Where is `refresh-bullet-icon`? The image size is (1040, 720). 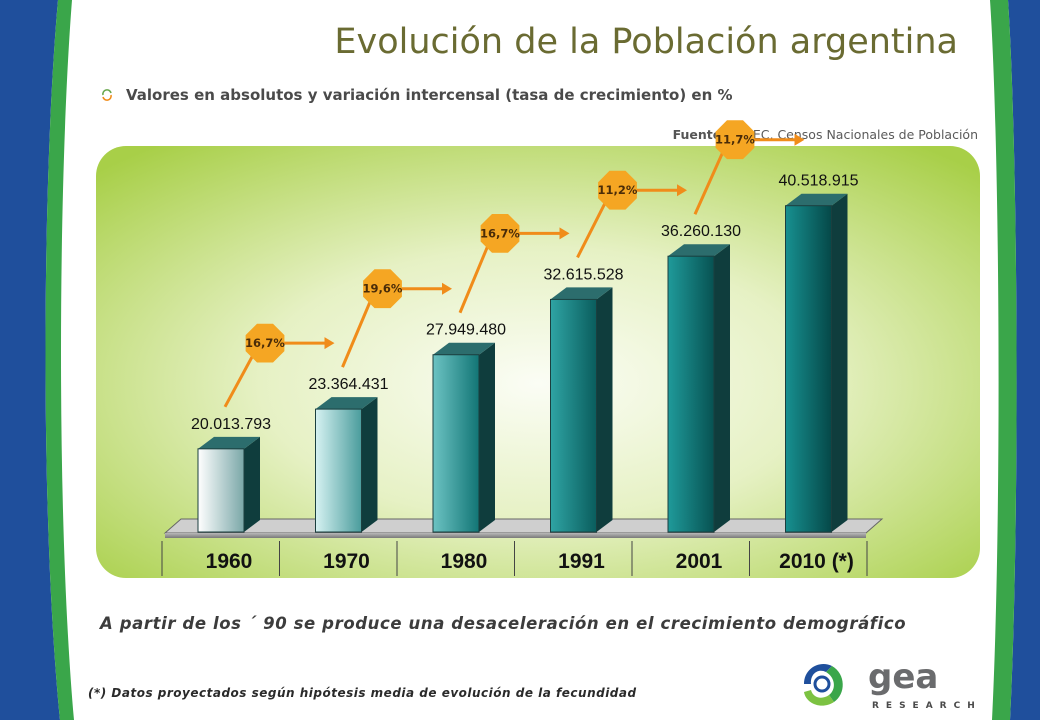
refresh-bullet-icon is located at coordinates (107, 95).